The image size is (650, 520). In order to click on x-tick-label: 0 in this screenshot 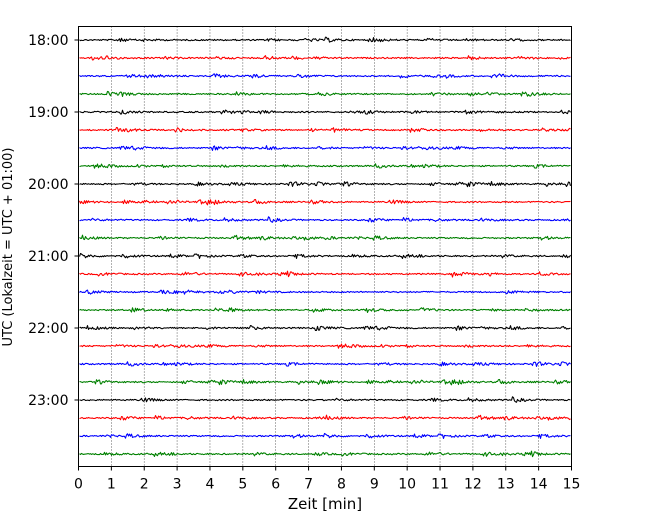, I will do `click(78, 485)`.